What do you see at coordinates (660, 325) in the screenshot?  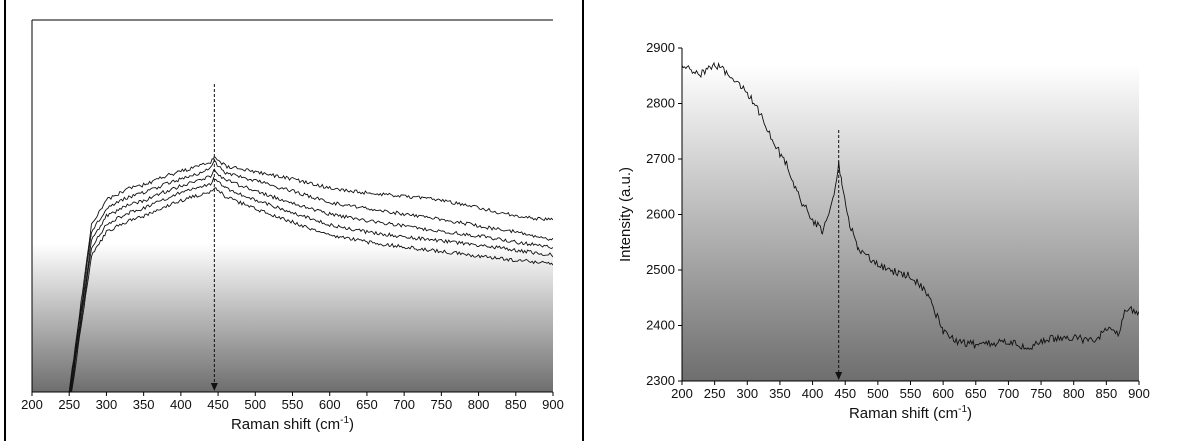 I see `y-tick-label: 2400` at bounding box center [660, 325].